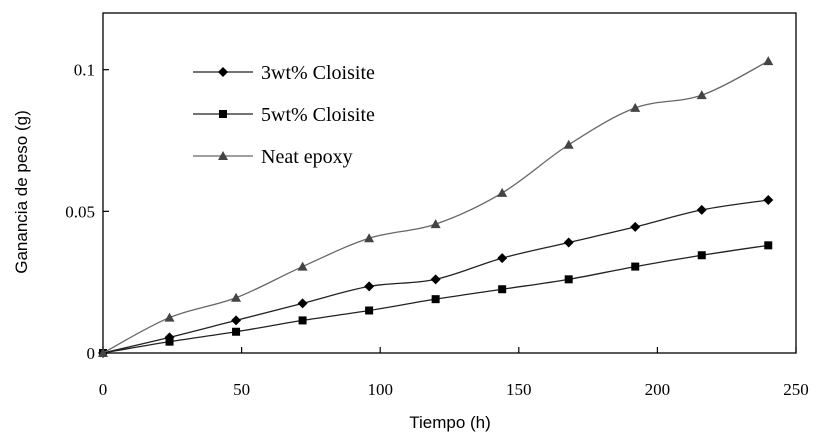  What do you see at coordinates (796, 389) in the screenshot?
I see `x-tick-label: 250` at bounding box center [796, 389].